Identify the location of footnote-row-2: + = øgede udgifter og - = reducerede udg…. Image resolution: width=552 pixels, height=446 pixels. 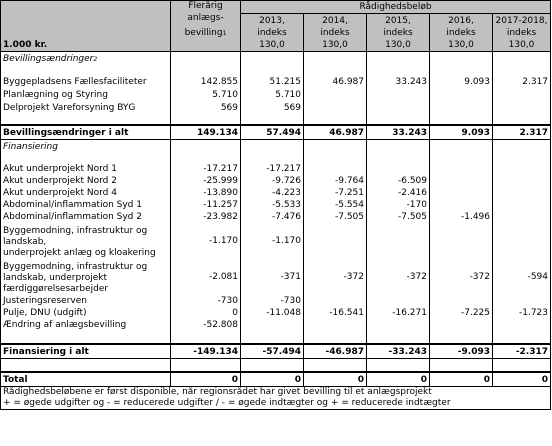
(276, 404).